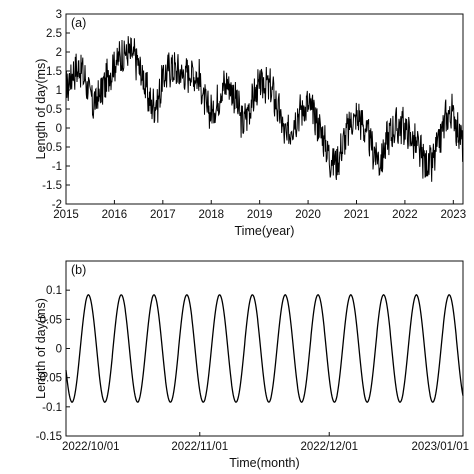 The height and width of the screenshot is (474, 474). Describe the element at coordinates (91, 447) in the screenshot. I see `x-tick-label: 2022/10/01` at that location.